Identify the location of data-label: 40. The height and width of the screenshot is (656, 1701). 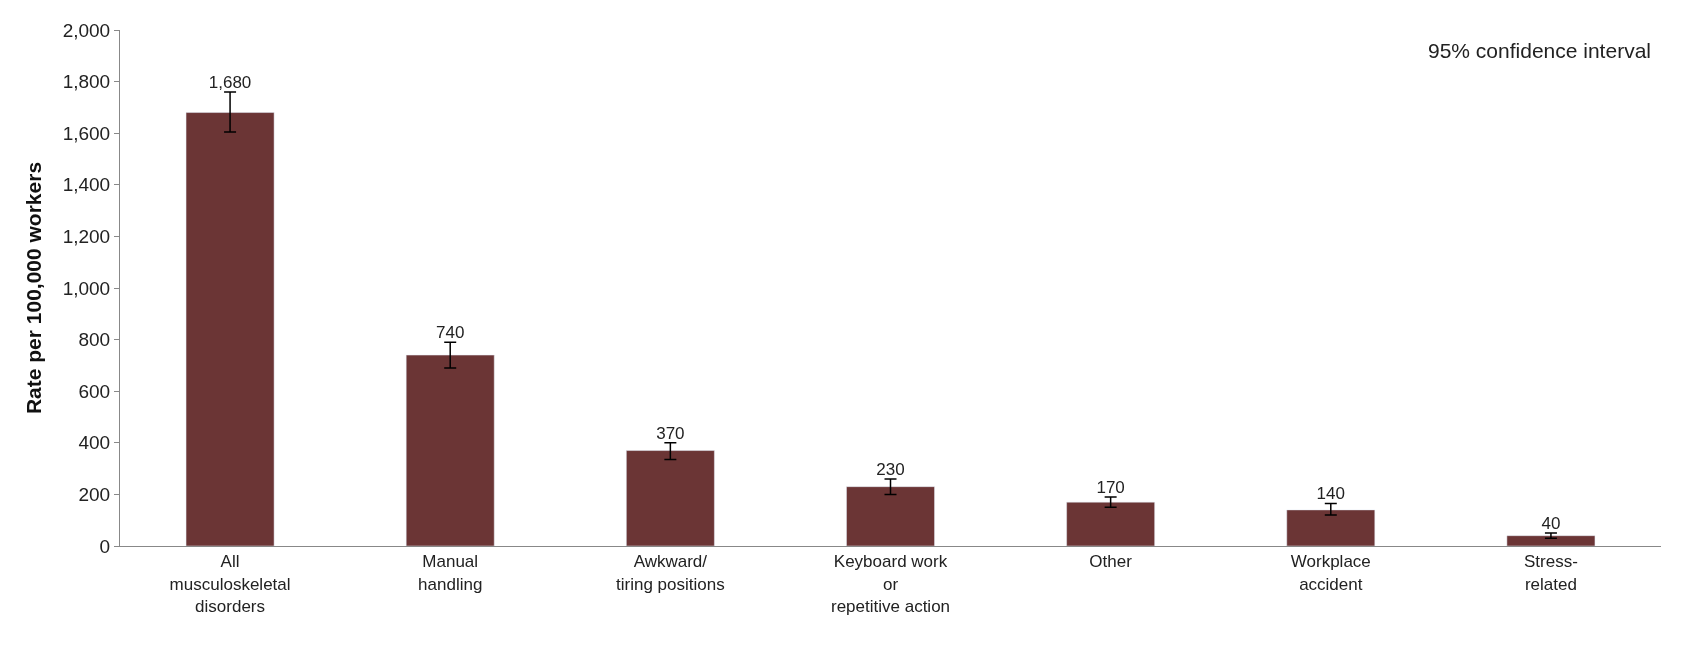
(1551, 523).